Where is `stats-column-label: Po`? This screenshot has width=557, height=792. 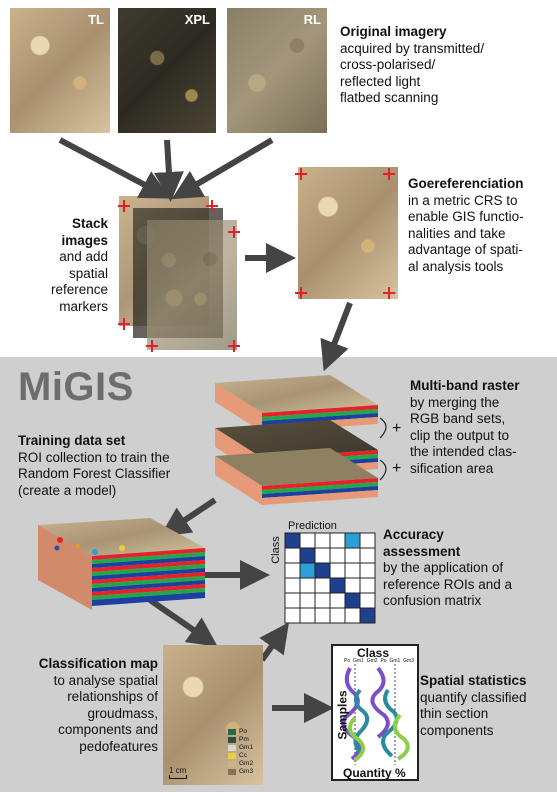 stats-column-label: Po is located at coordinates (383, 661).